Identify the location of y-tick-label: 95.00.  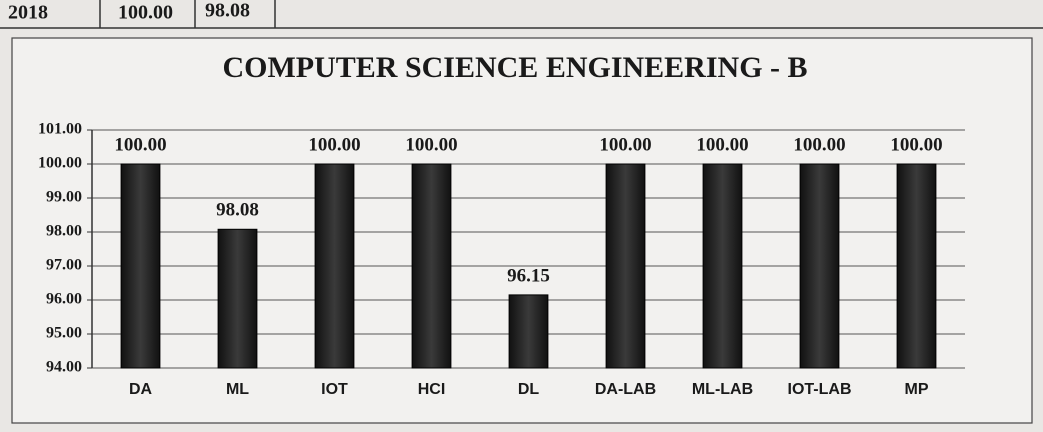
(64, 333).